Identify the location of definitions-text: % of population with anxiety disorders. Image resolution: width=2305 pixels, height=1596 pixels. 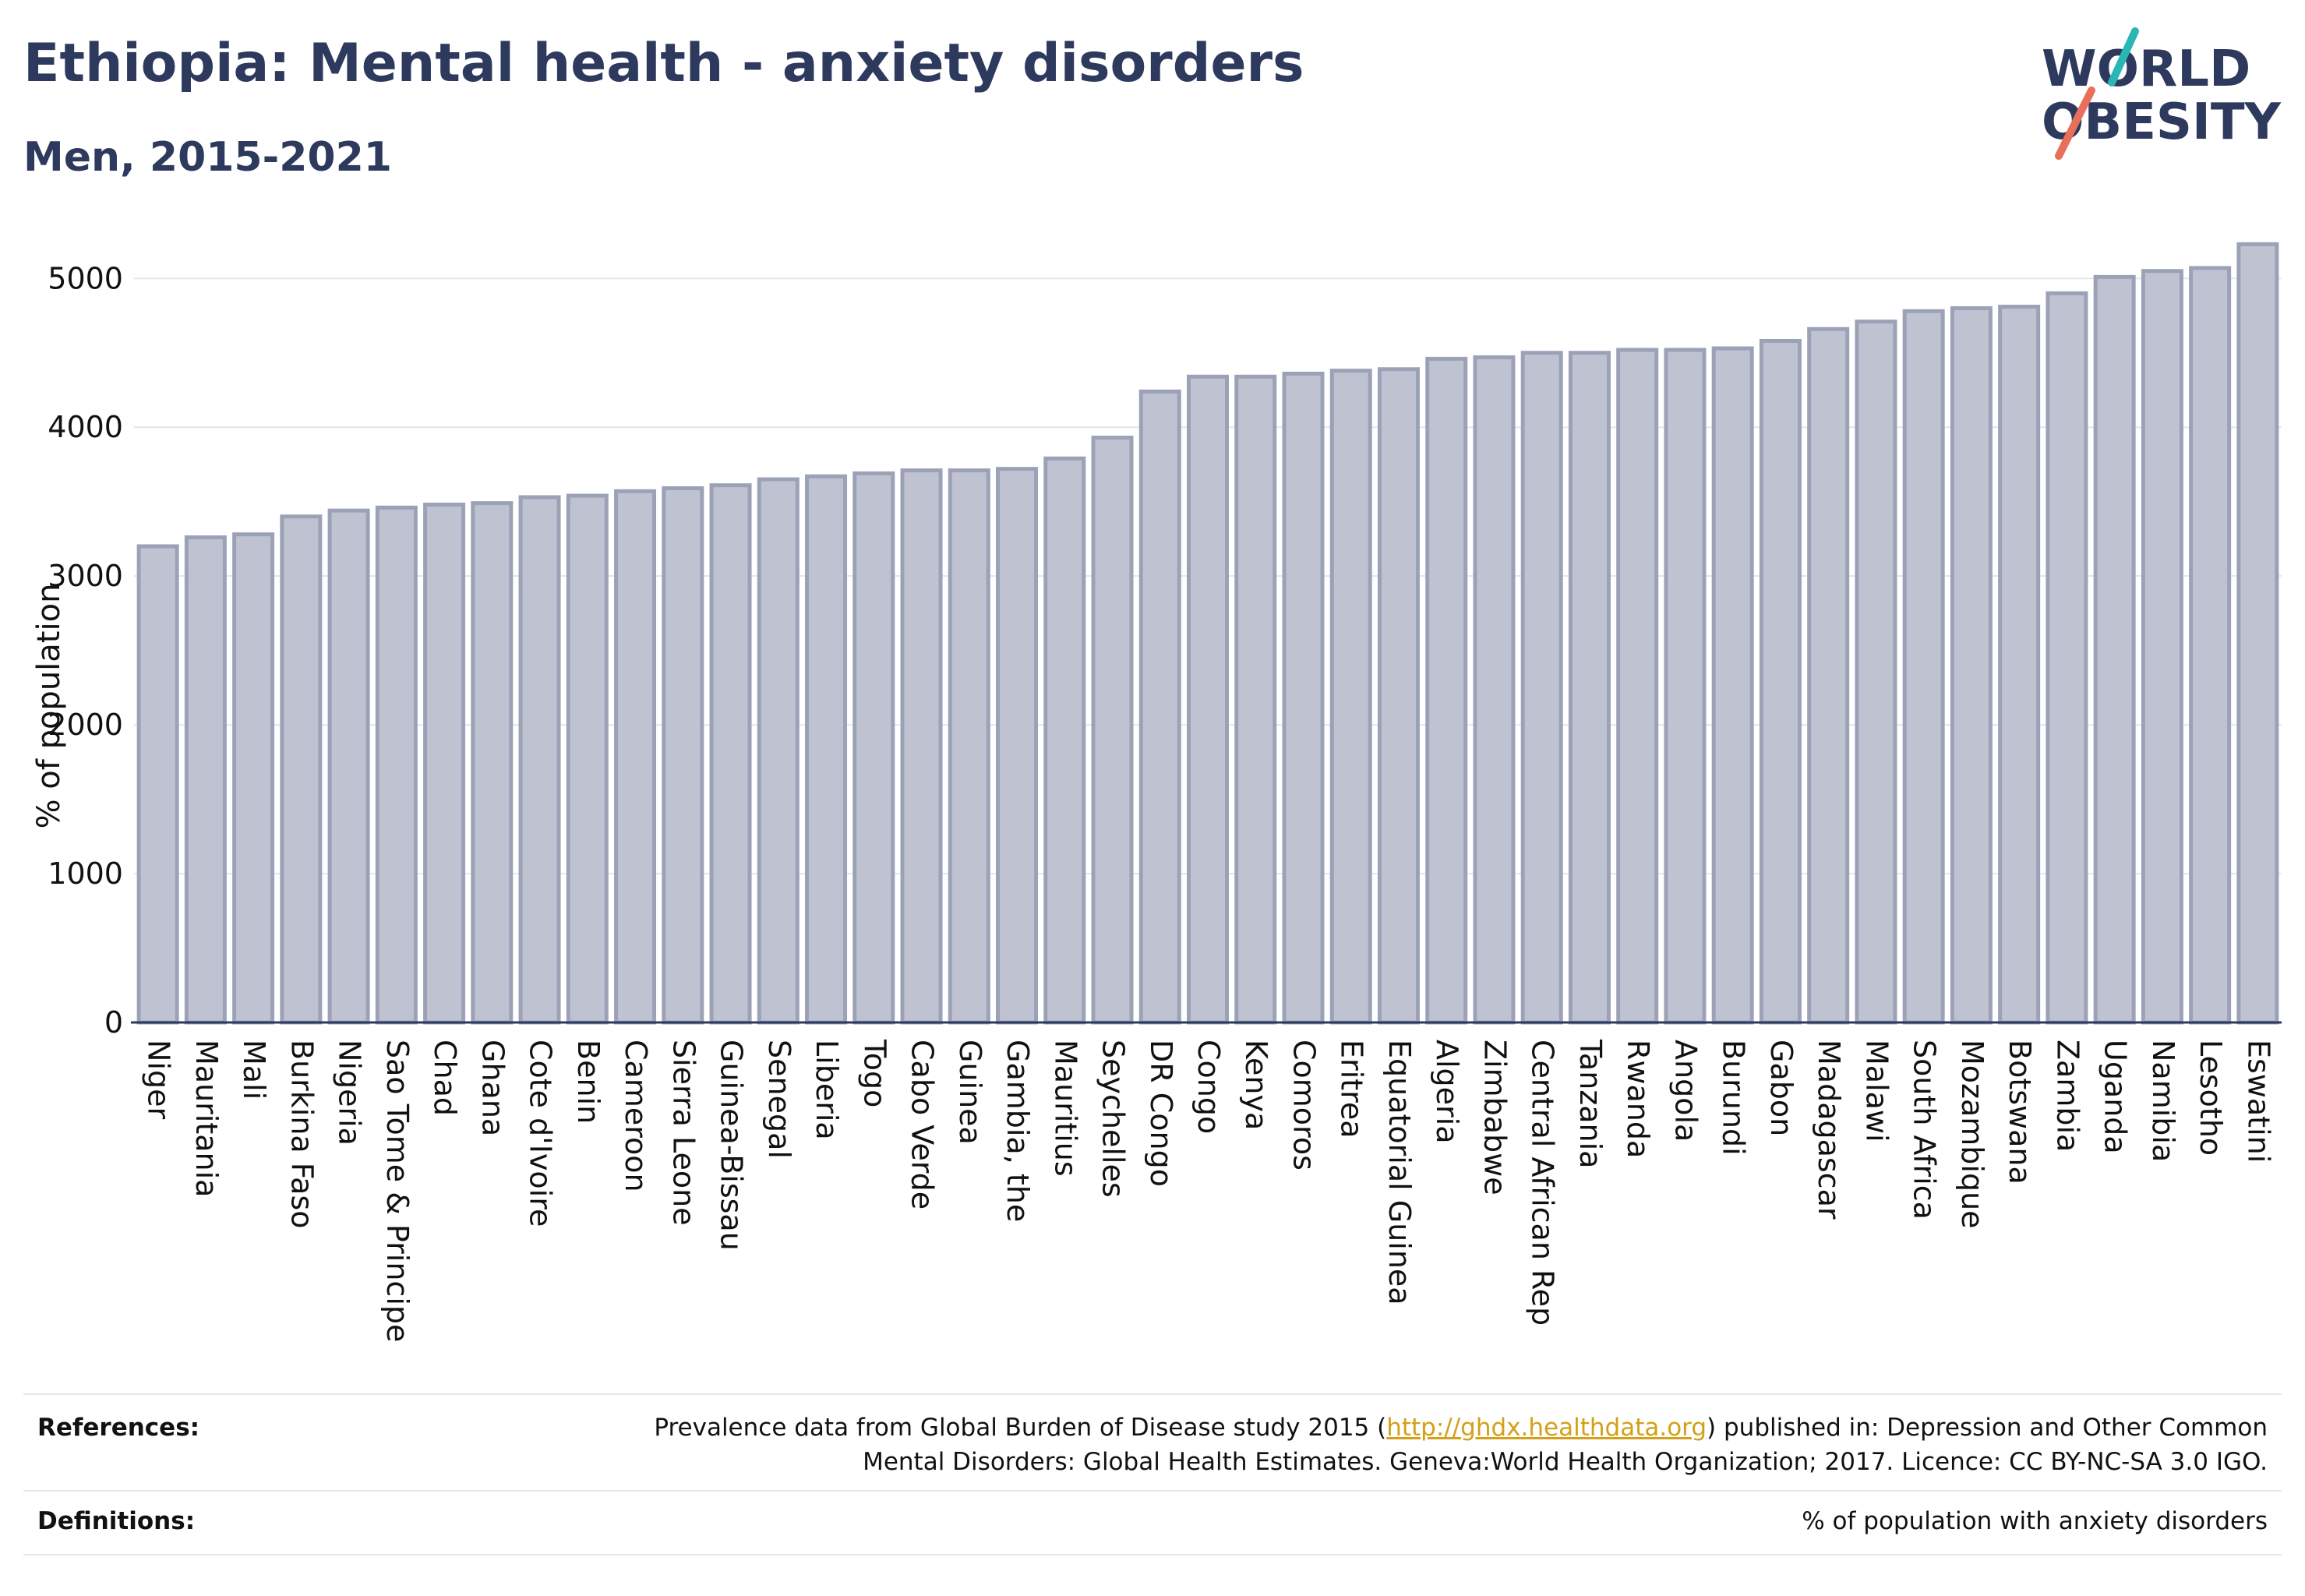
(2035, 1521).